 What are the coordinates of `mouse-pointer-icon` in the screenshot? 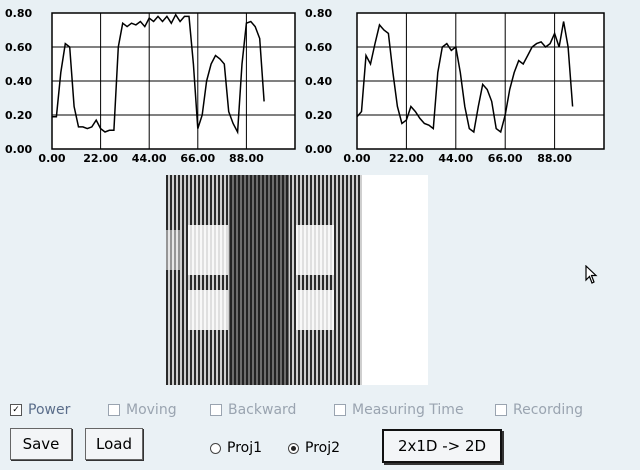 It's located at (591, 274).